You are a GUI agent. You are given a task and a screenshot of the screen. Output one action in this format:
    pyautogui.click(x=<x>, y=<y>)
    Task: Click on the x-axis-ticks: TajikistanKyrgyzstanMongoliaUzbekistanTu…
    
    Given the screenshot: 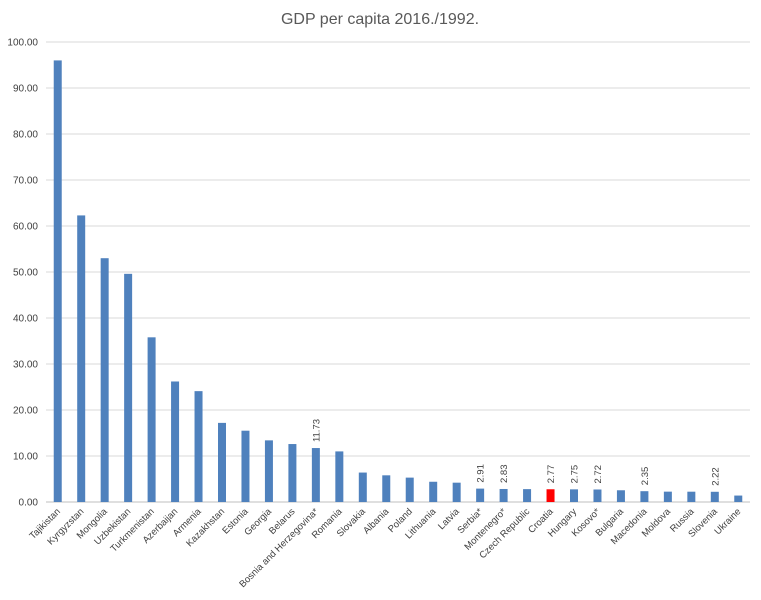 What is the action you would take?
    pyautogui.click(x=385, y=548)
    